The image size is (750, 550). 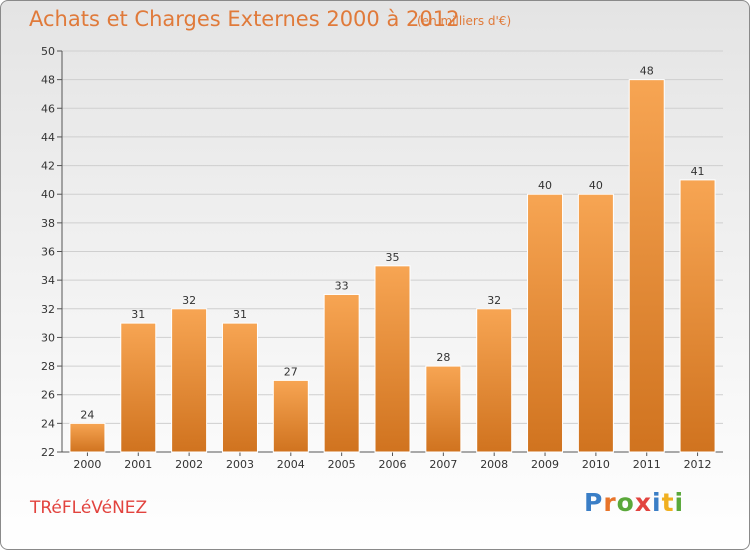 I want to click on x-tick-label: 2009, so click(x=545, y=464).